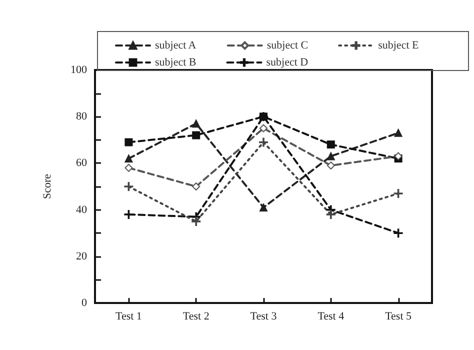 Image resolution: width=474 pixels, height=350 pixels. Describe the element at coordinates (82, 116) in the screenshot. I see `y-tick-label: 80` at that location.